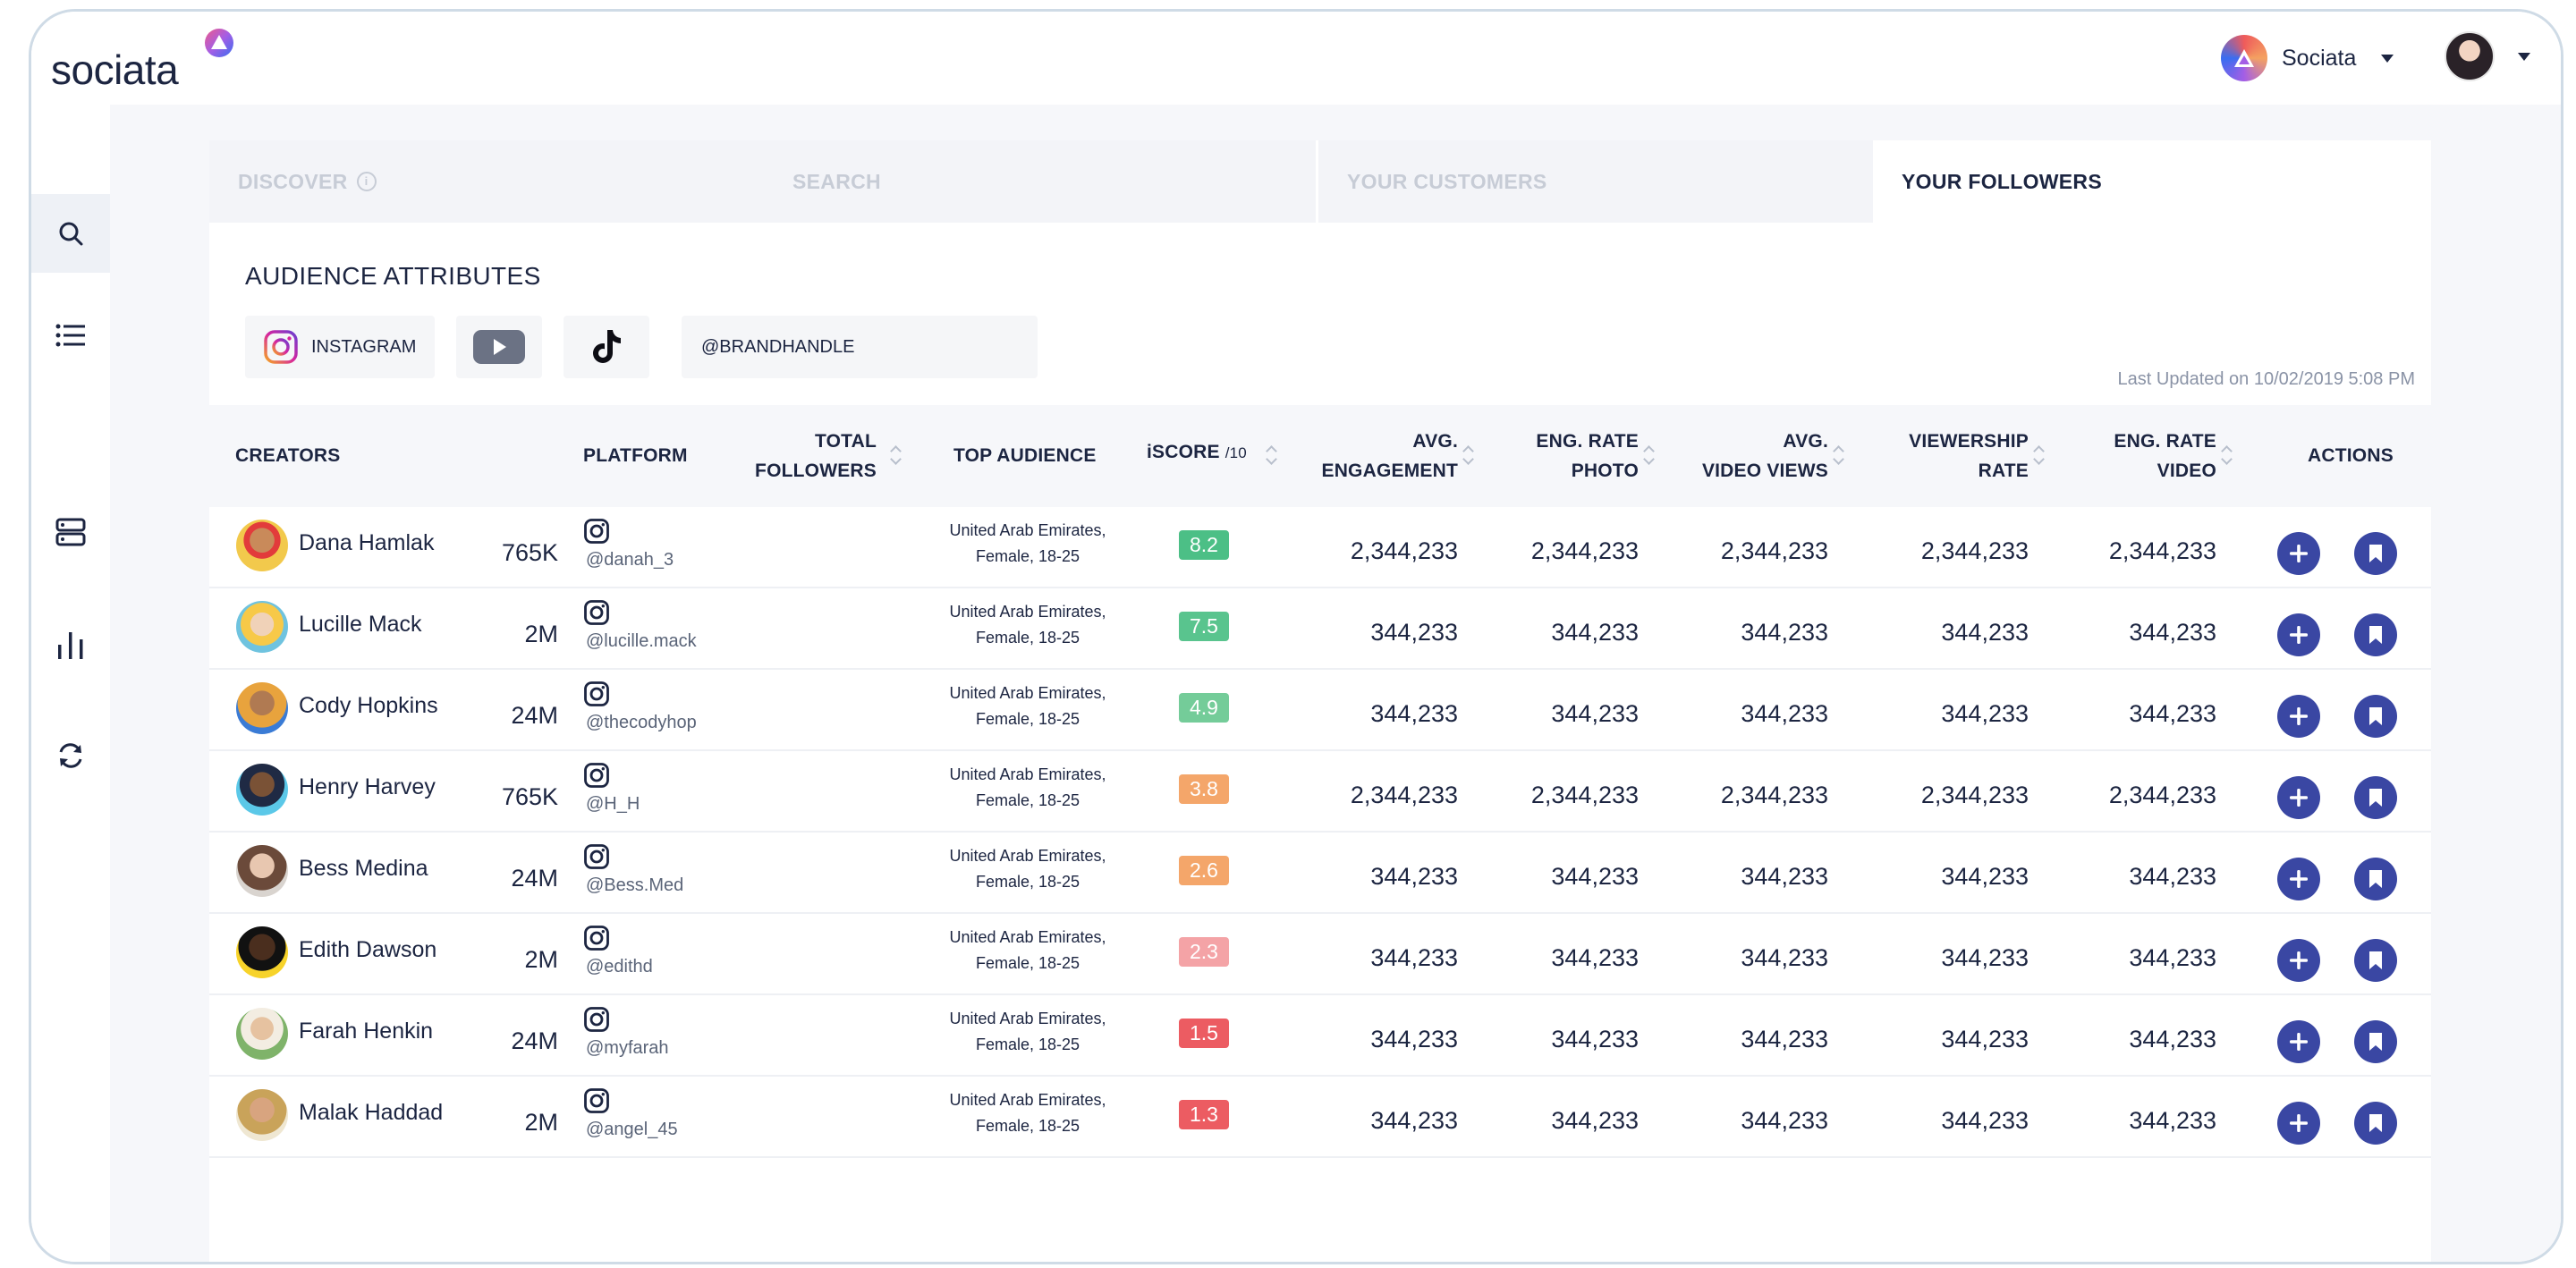 The width and height of the screenshot is (2576, 1268). Describe the element at coordinates (486, 181) in the screenshot. I see `tab-discover: DISCOVER i` at that location.